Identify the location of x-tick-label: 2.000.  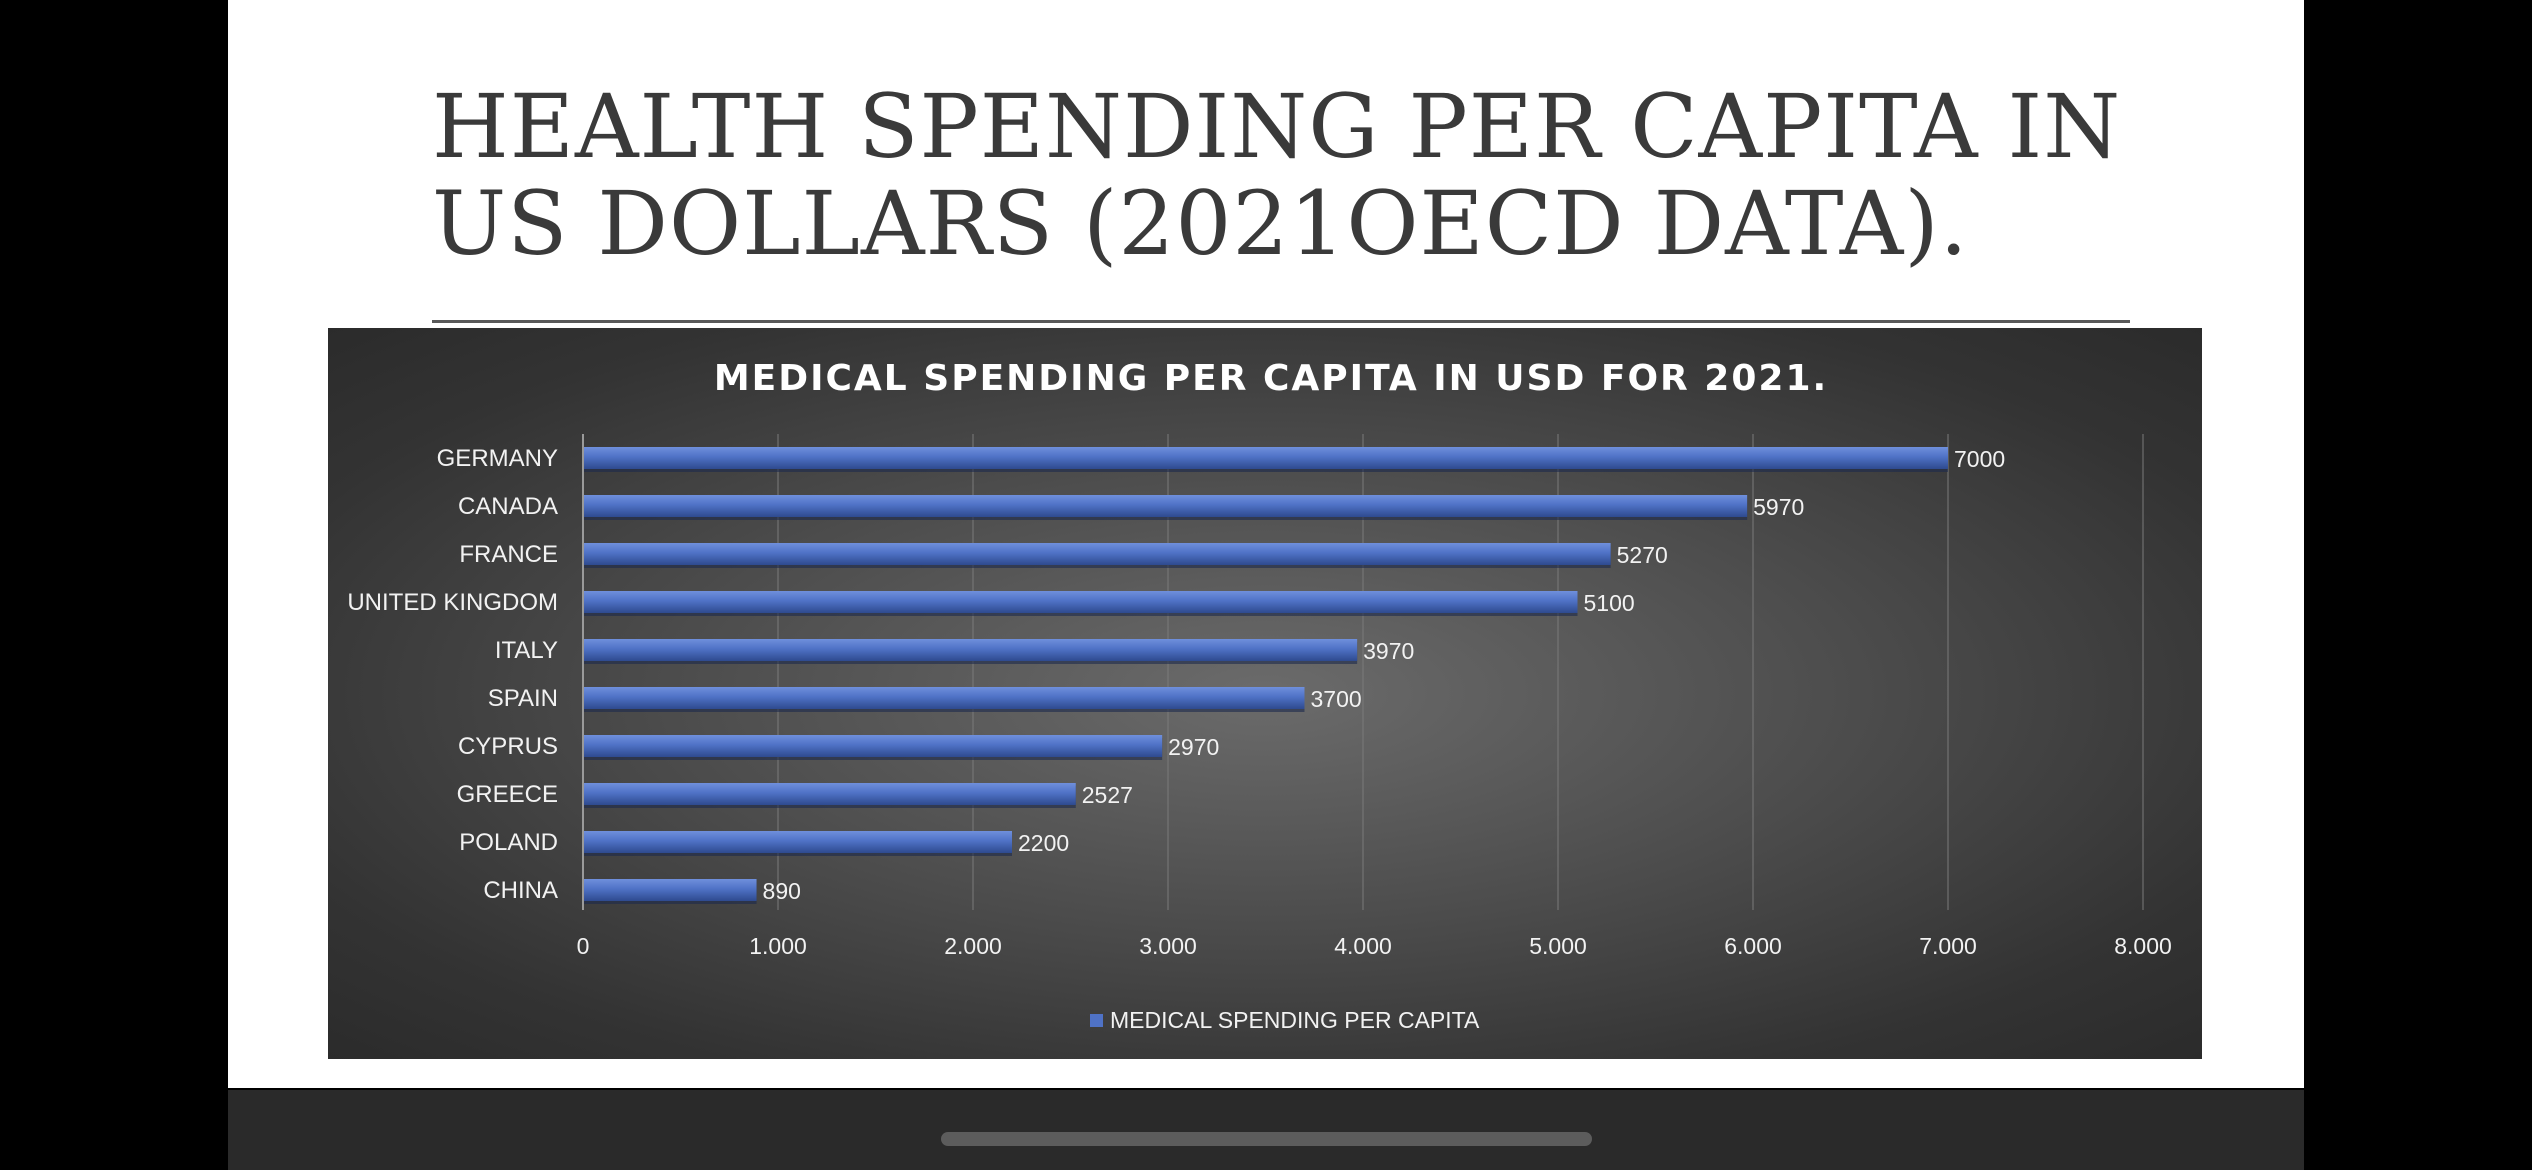
(973, 946).